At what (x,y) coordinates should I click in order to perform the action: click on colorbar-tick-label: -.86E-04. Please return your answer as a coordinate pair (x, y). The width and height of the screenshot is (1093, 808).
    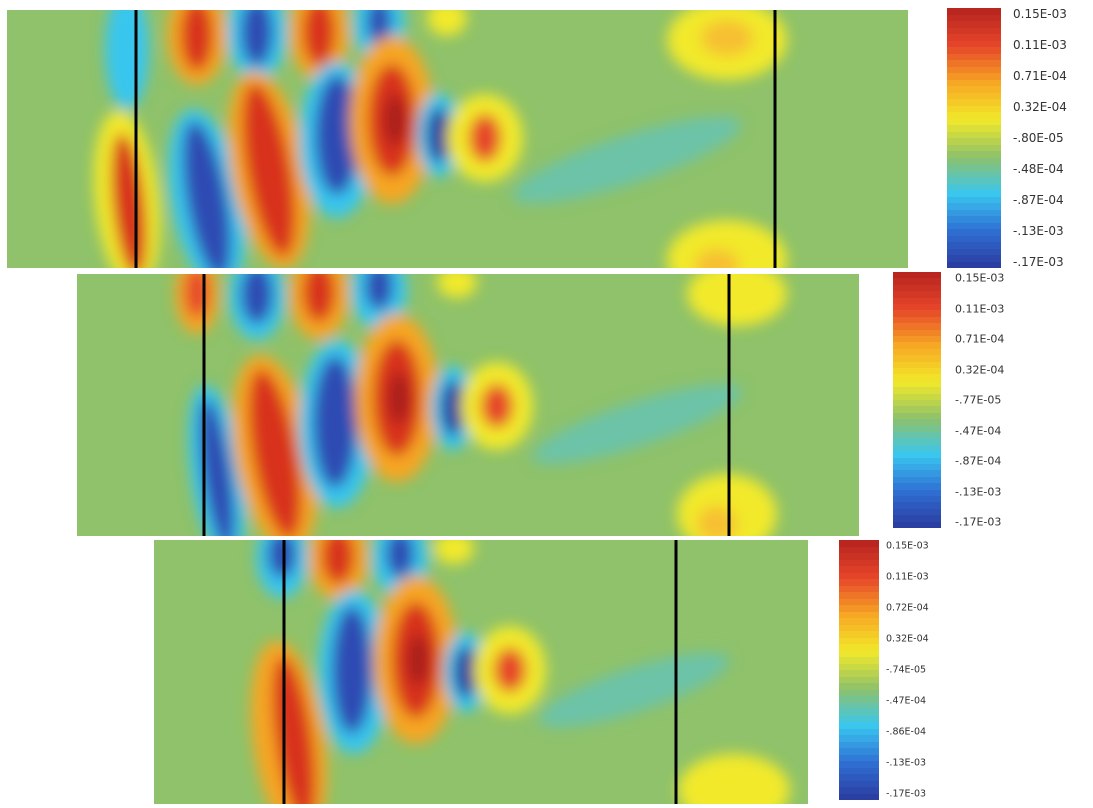
    Looking at the image, I should click on (906, 732).